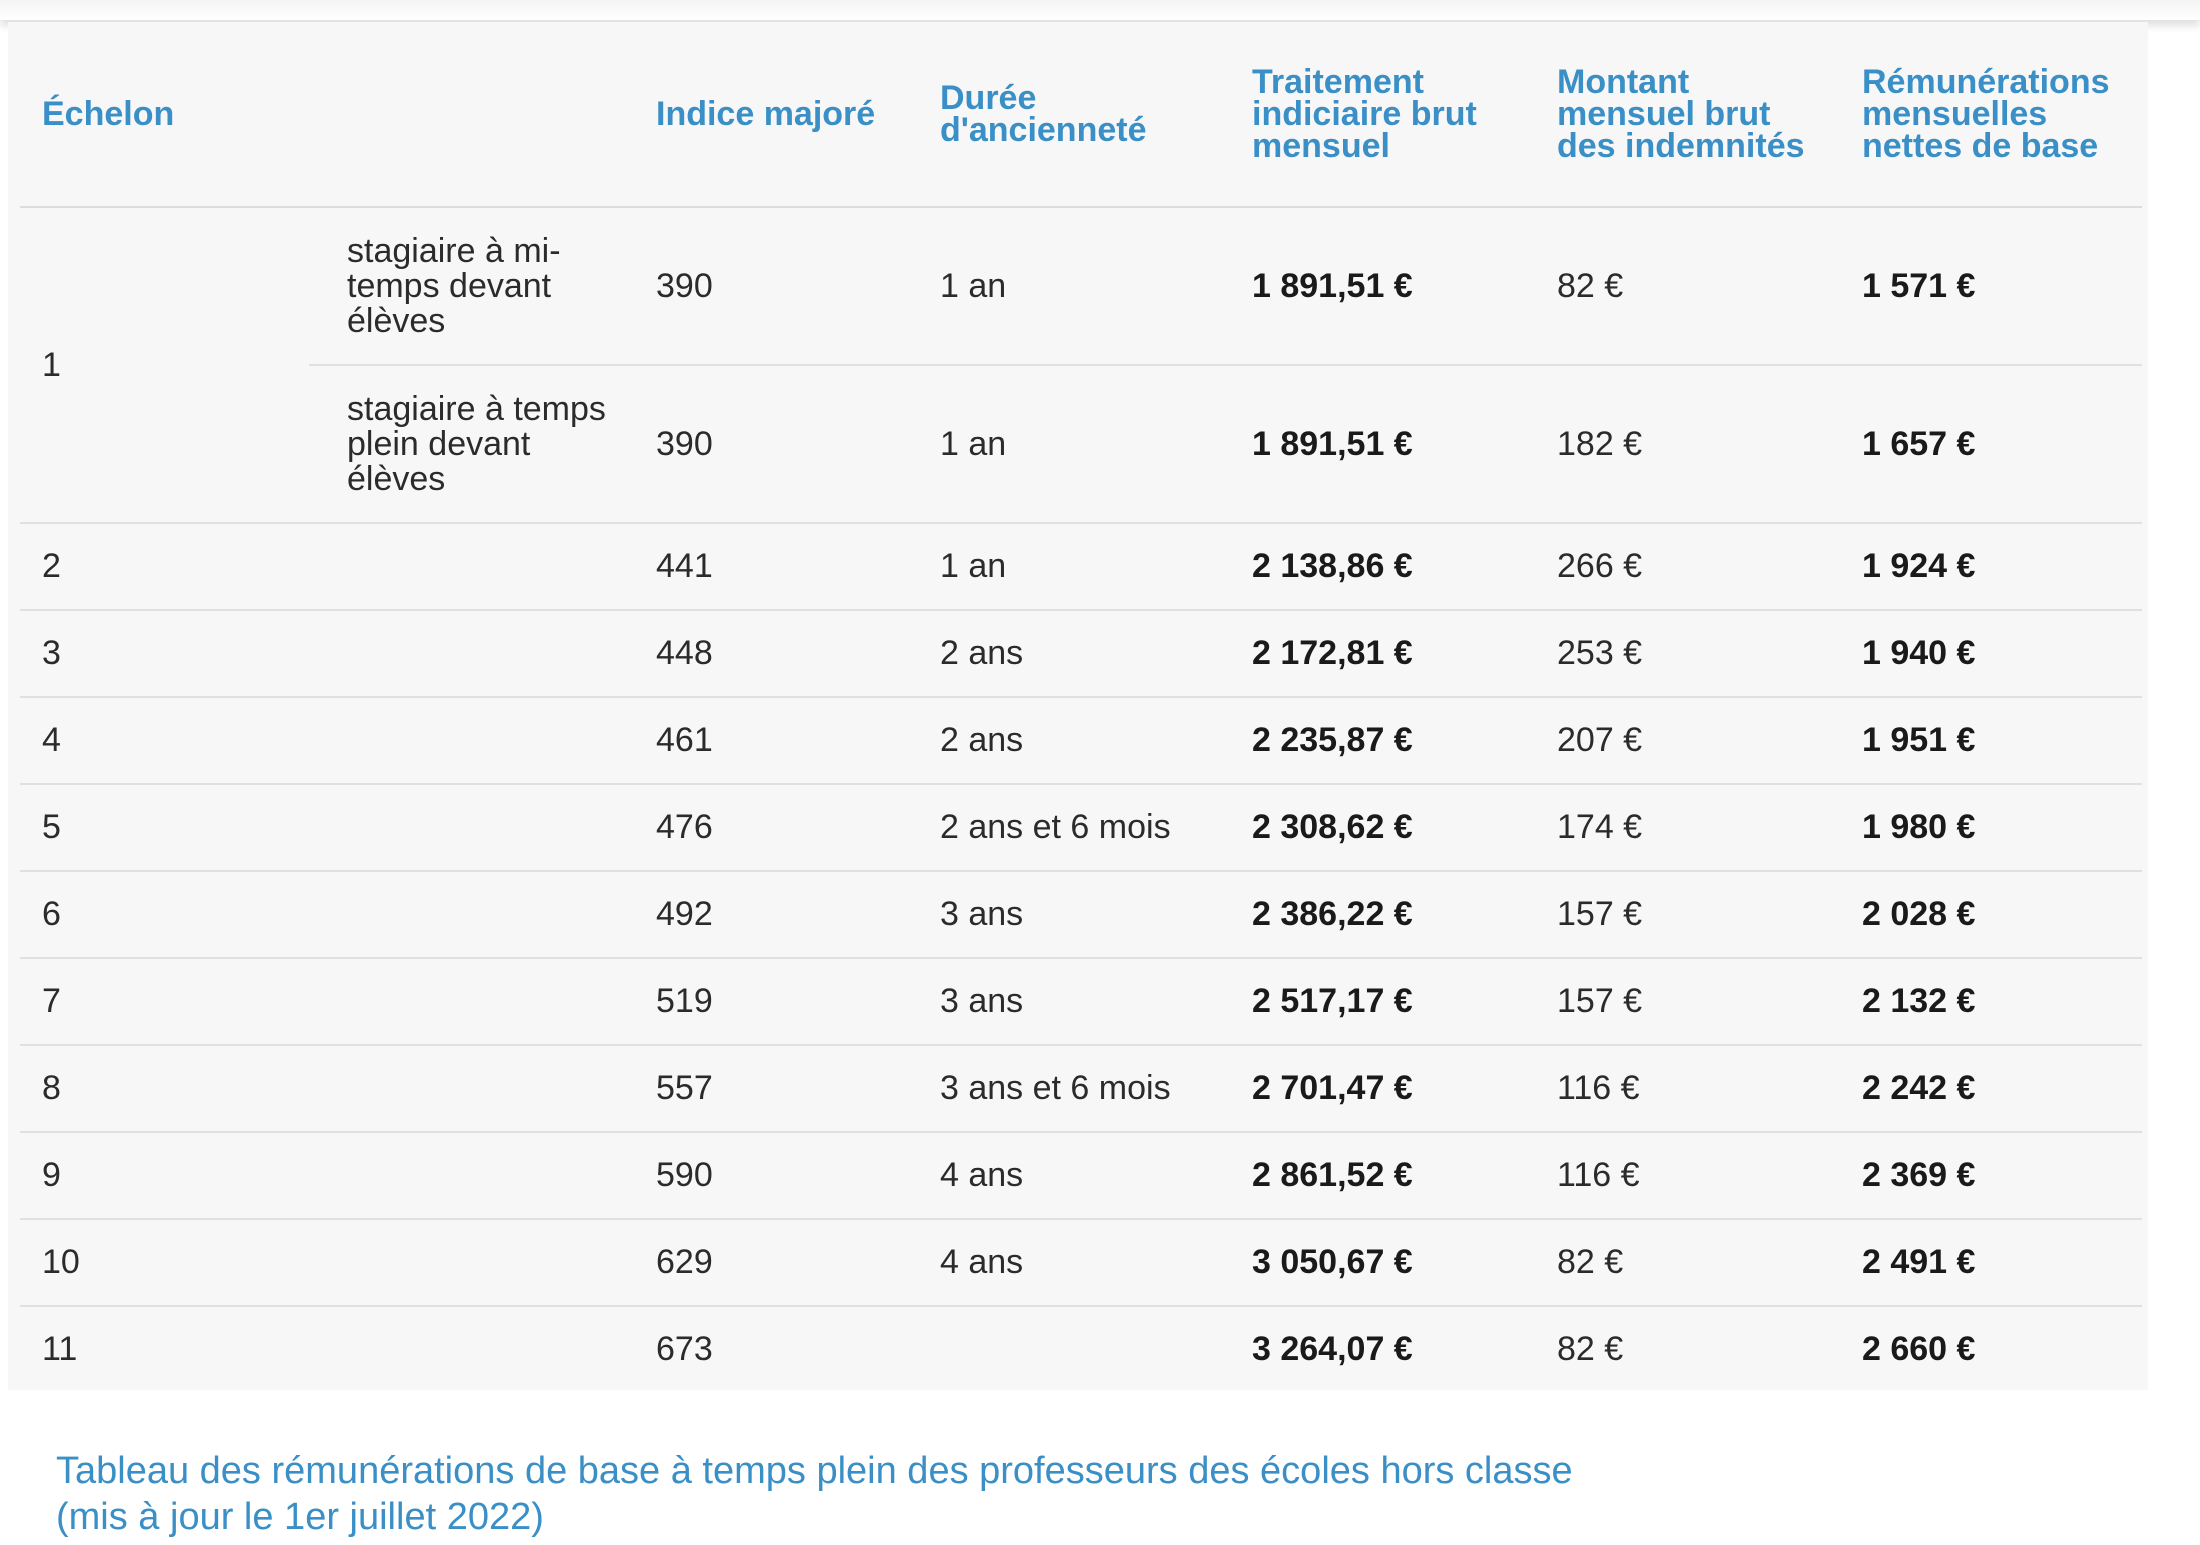 This screenshot has height=1545, width=2200. What do you see at coordinates (776, 567) in the screenshot?
I see `cell-indice: 441` at bounding box center [776, 567].